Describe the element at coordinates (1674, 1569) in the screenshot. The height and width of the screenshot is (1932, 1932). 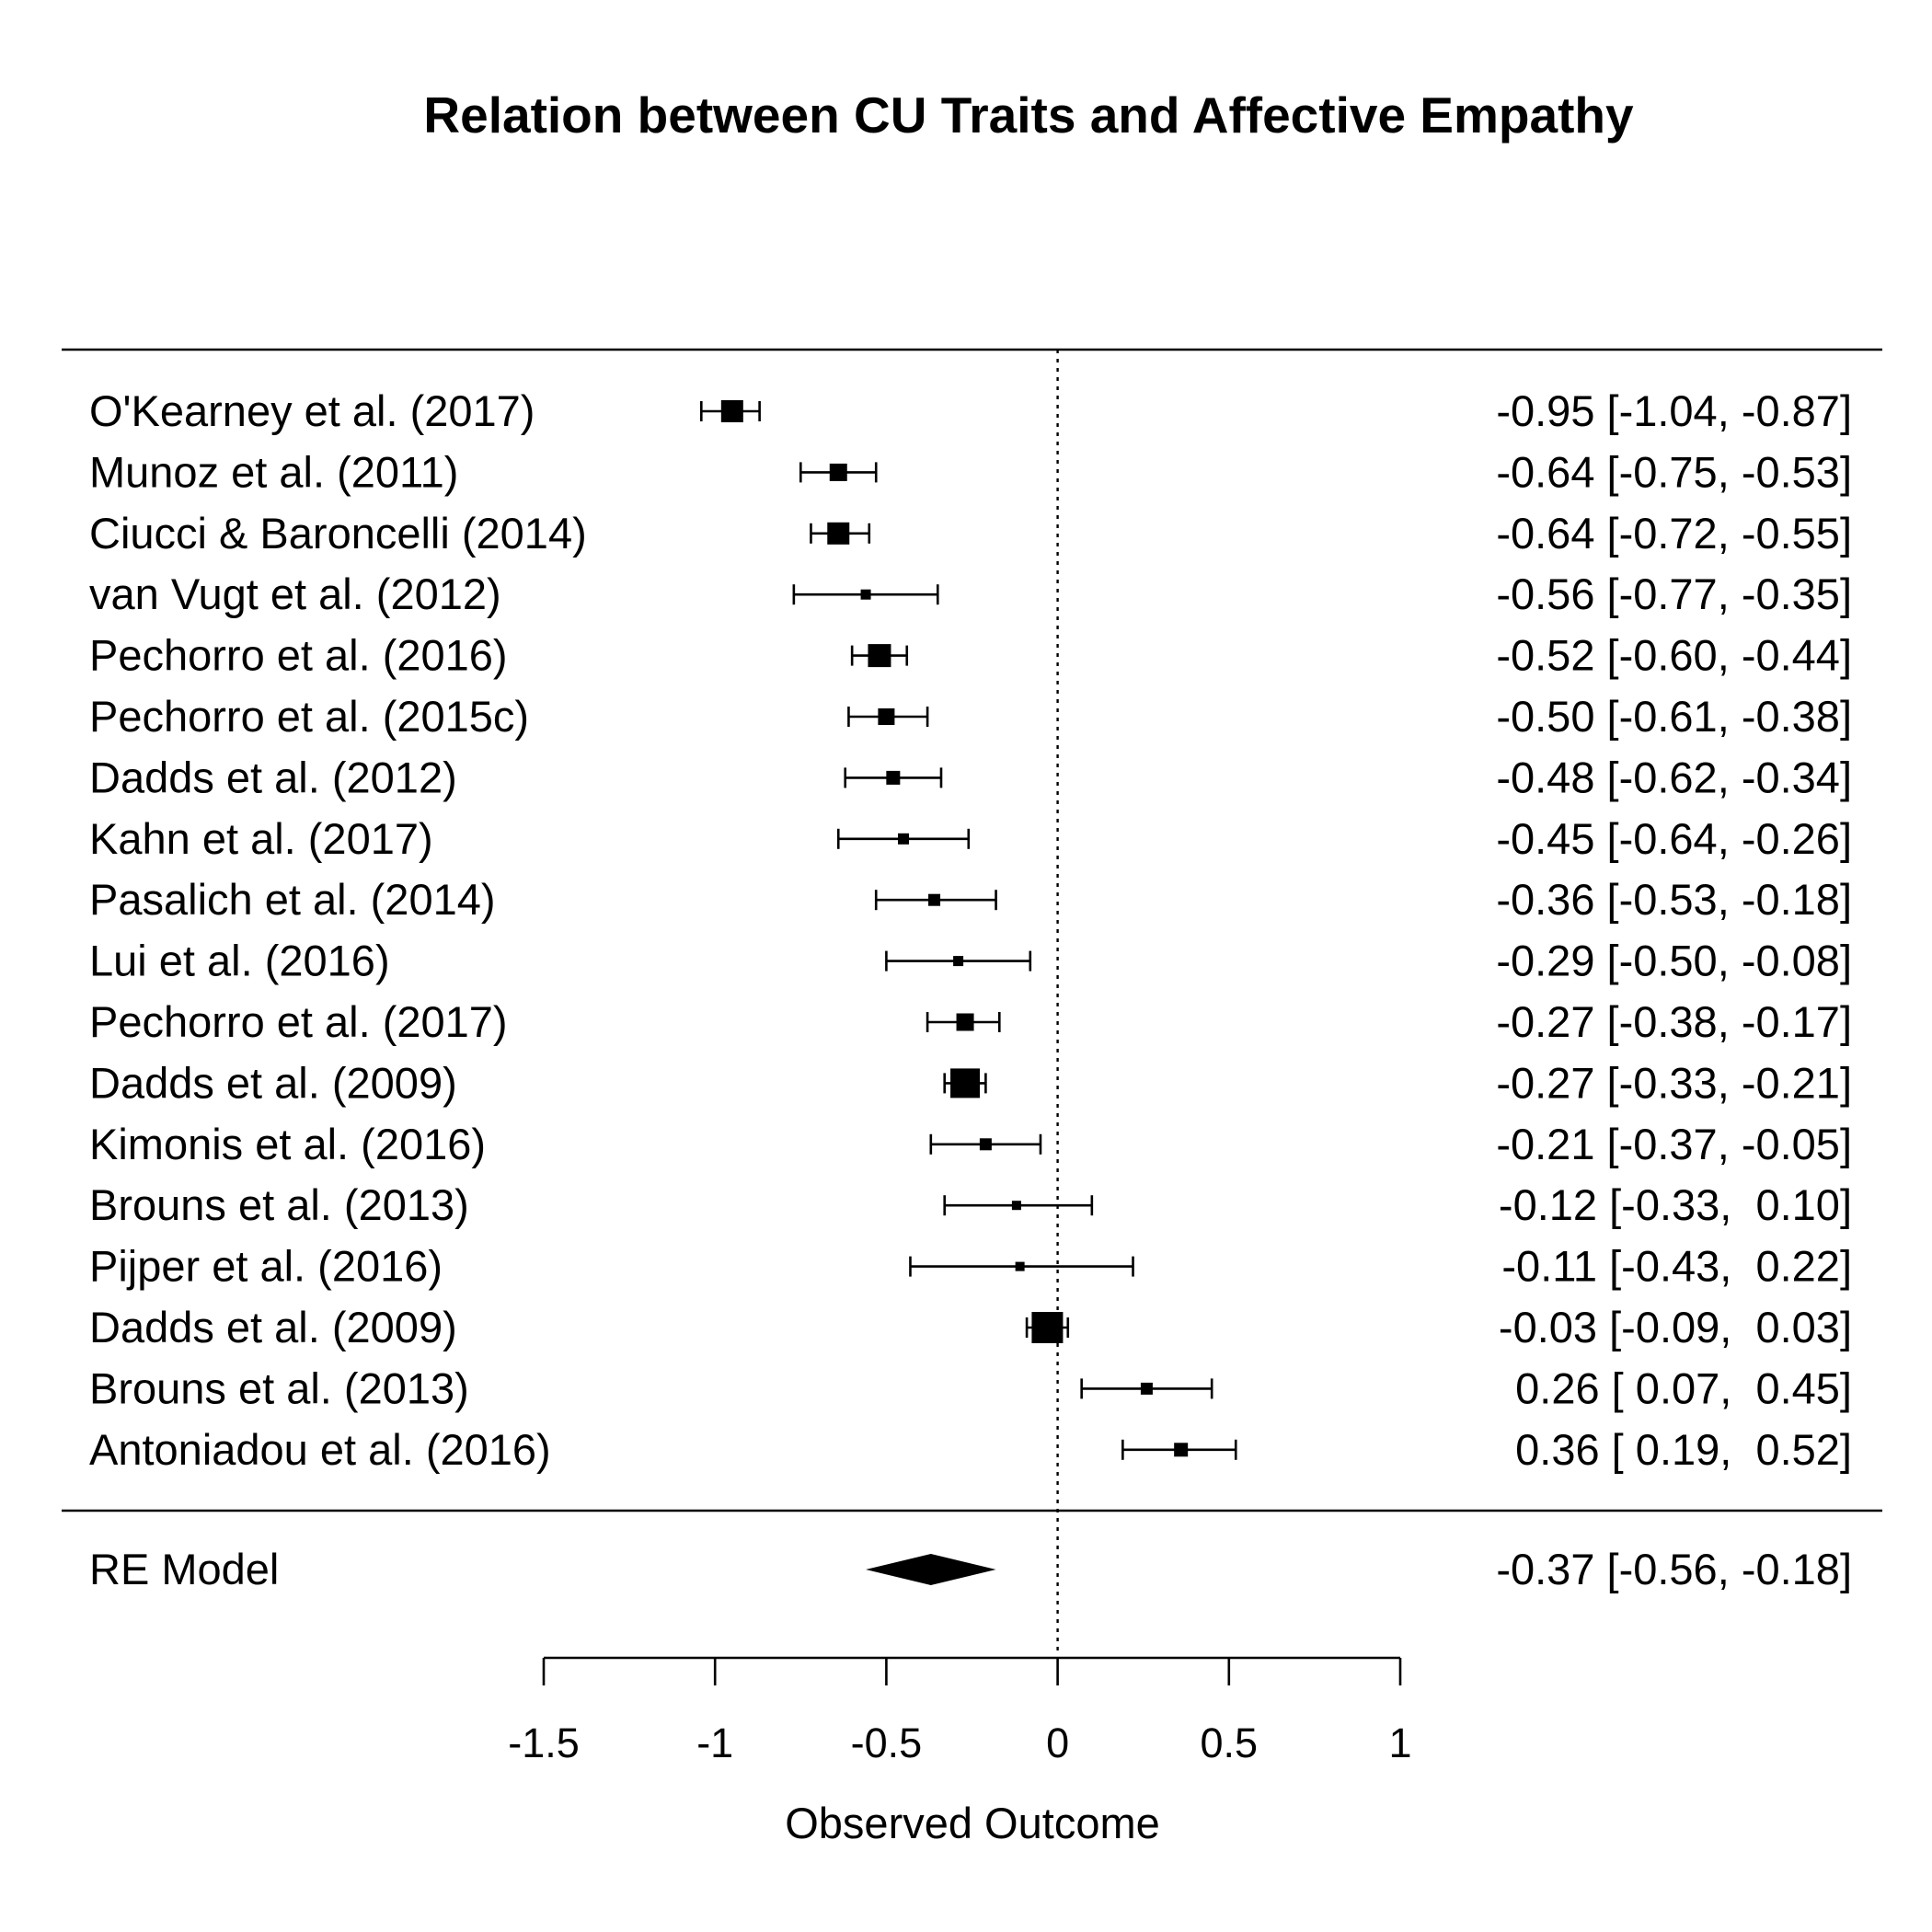
I see `summary-ci-text: -0.37 [-0.56, -0.18]` at that location.